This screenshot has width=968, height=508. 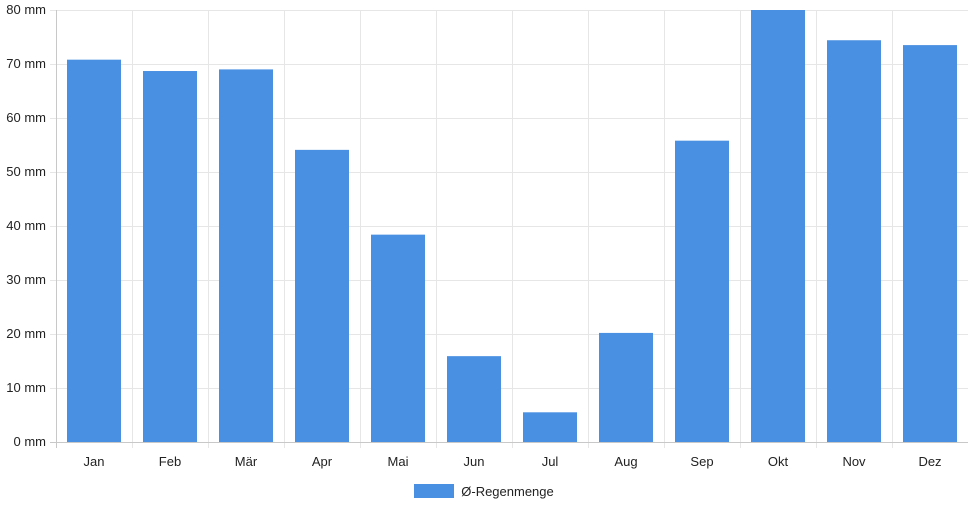 What do you see at coordinates (26, 333) in the screenshot?
I see `y-tick-label: 20 mm` at bounding box center [26, 333].